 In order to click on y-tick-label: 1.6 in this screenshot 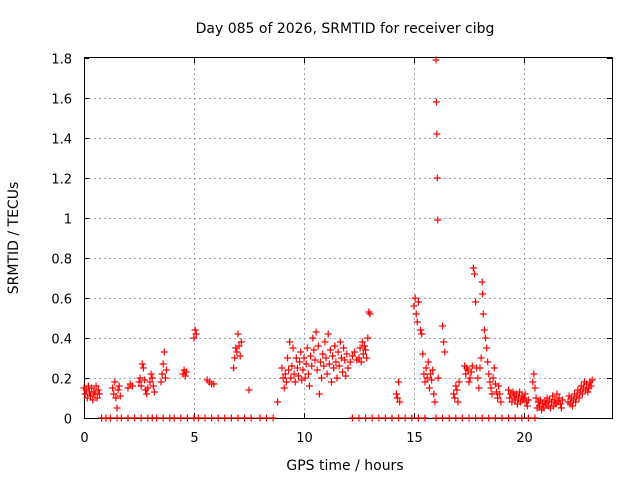, I will do `click(61, 100)`.